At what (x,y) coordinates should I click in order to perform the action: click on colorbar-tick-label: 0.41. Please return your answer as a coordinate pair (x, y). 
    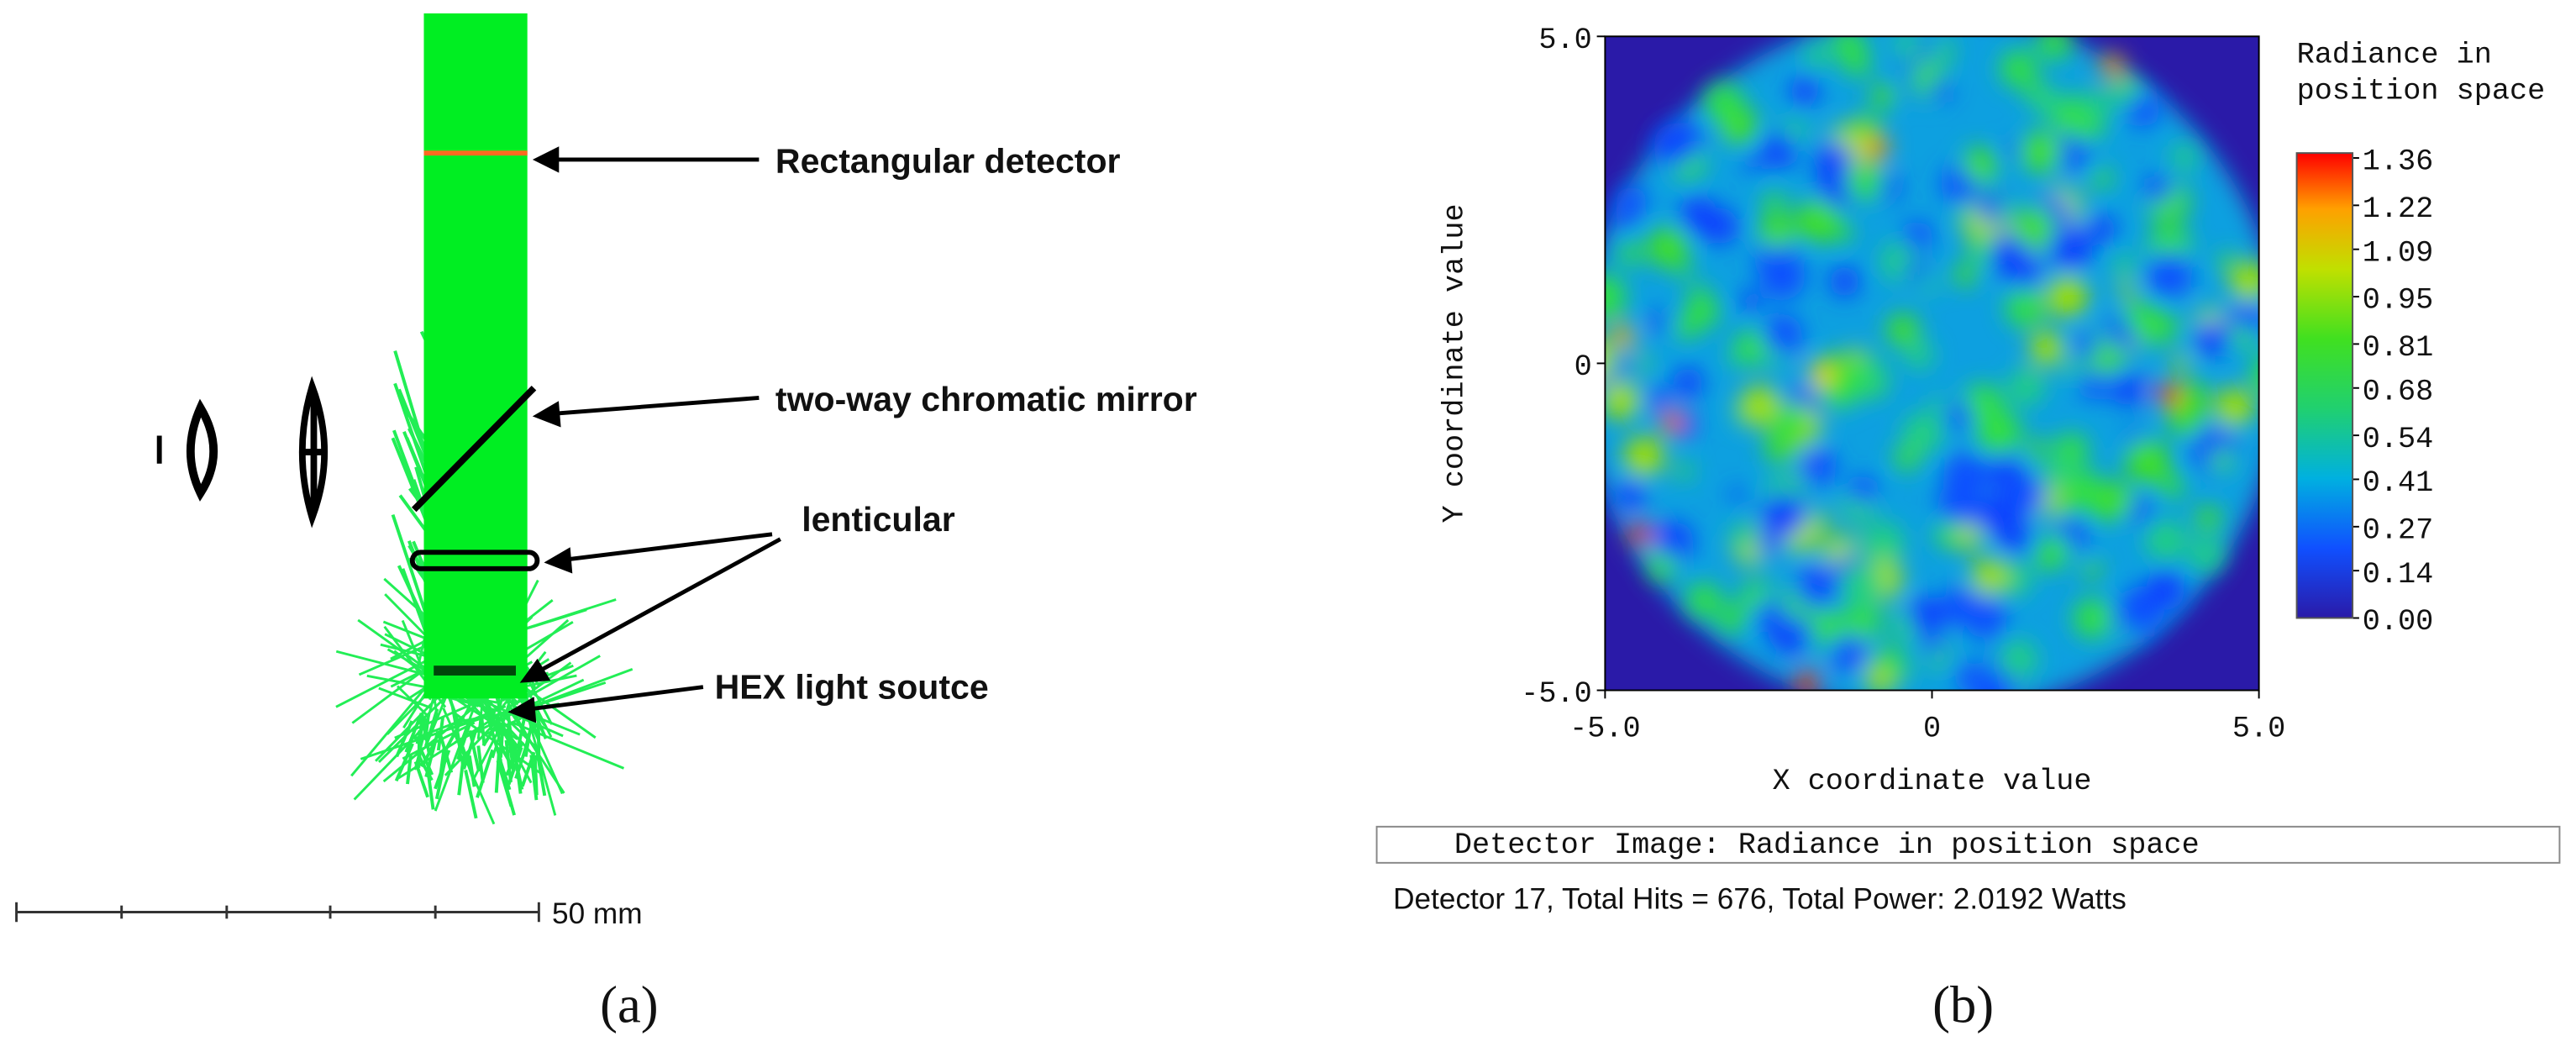
    Looking at the image, I should click on (2398, 483).